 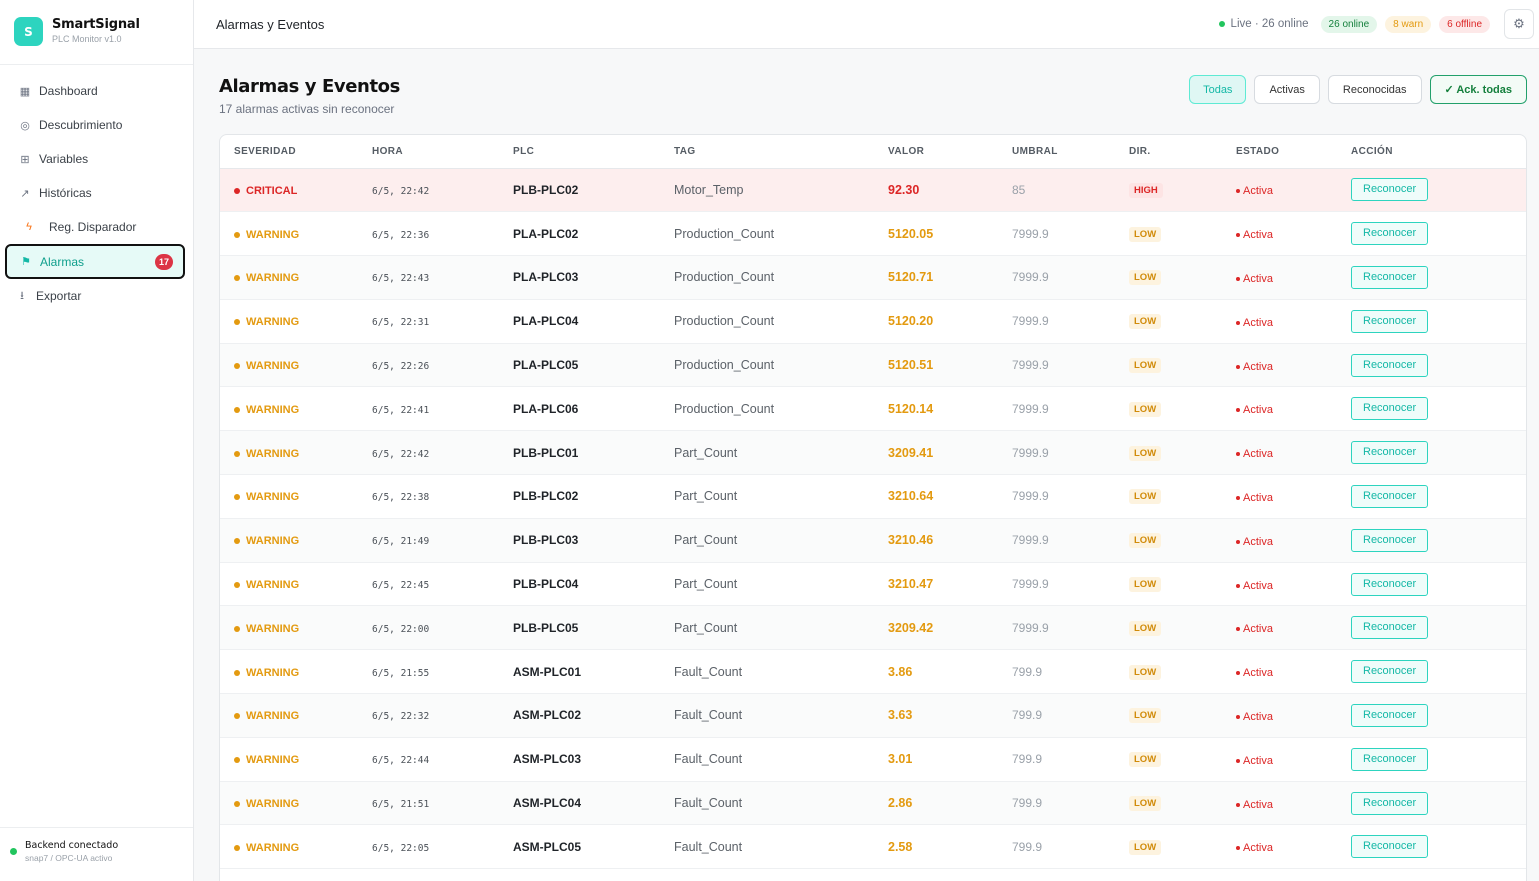 I want to click on live-indicator: Live · 26 online, so click(x=1263, y=24).